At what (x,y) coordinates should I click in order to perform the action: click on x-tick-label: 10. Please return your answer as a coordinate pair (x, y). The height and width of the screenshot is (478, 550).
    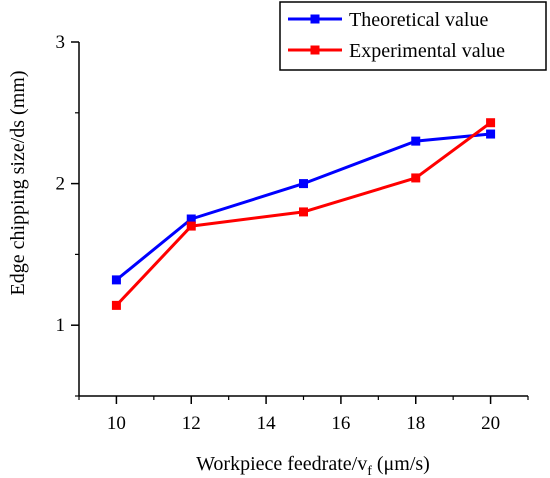
    Looking at the image, I should click on (116, 423).